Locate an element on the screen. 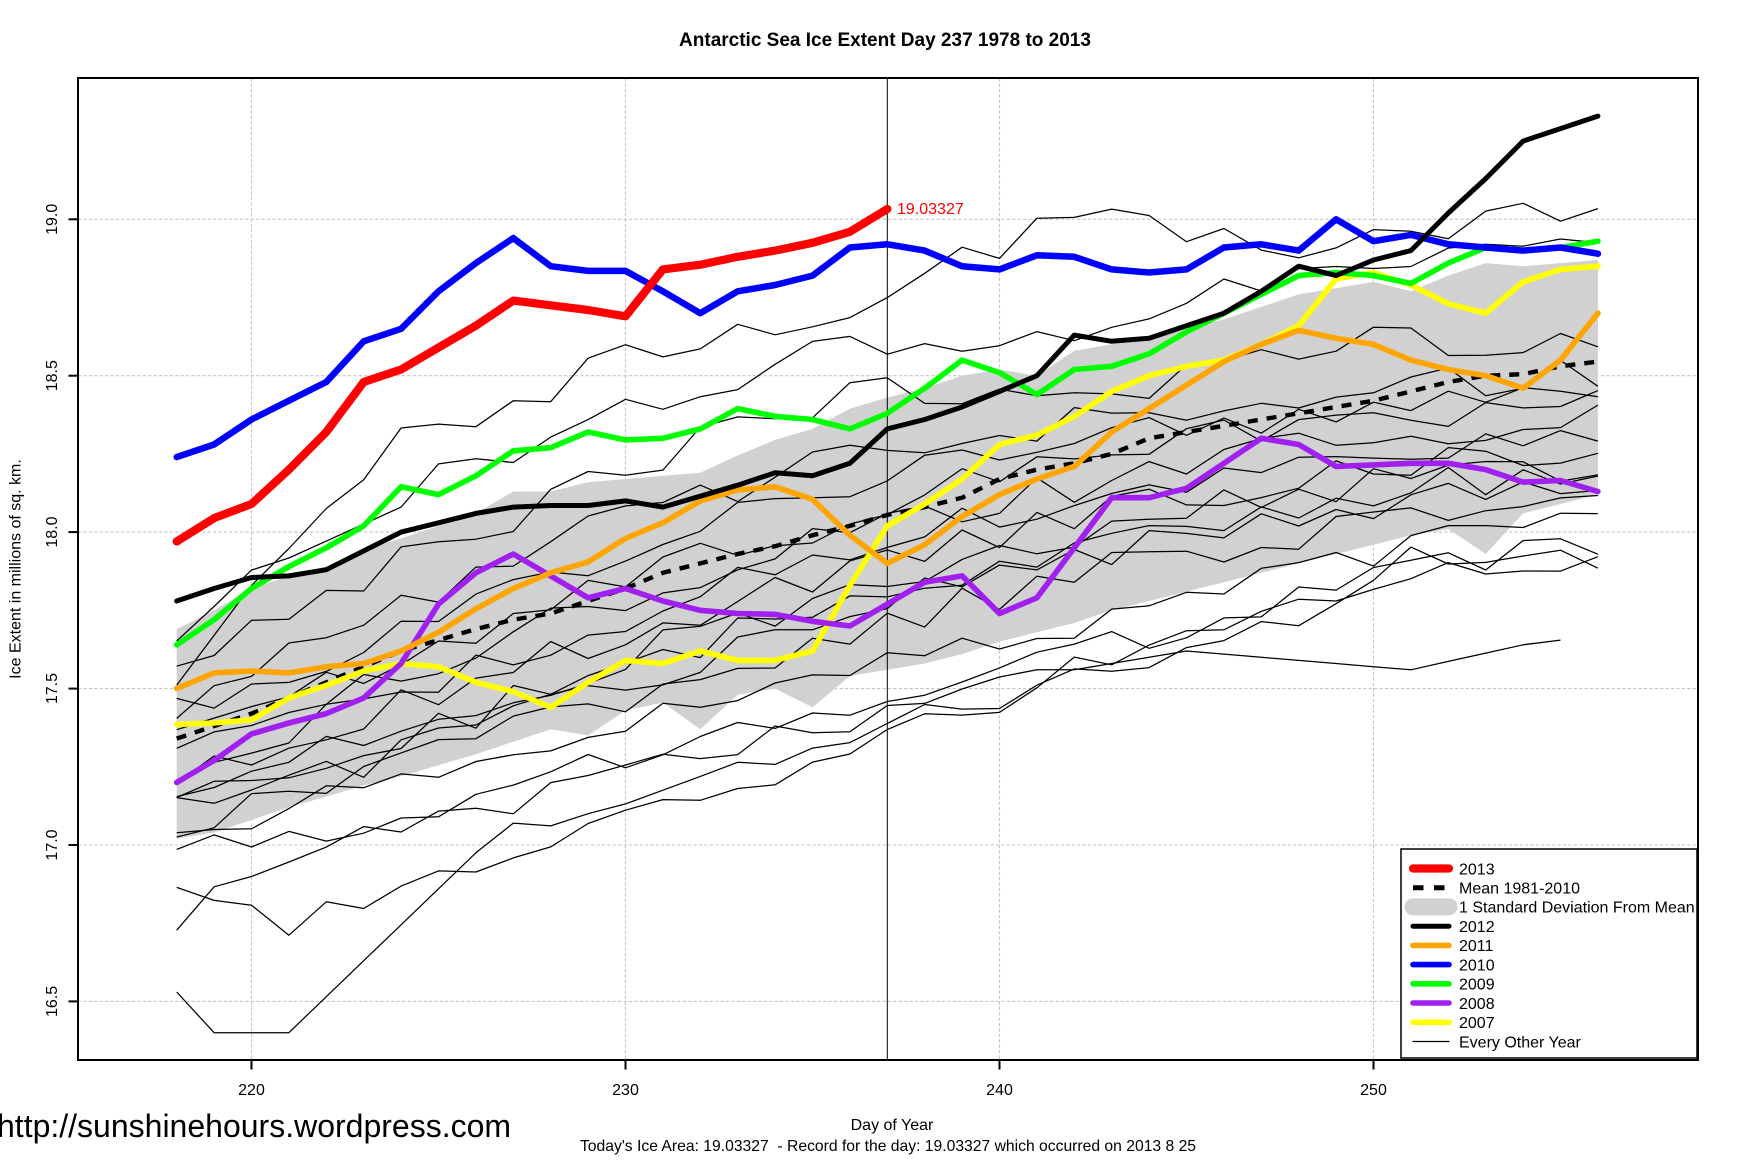  svg-text: 2011 is located at coordinates (1476, 946).